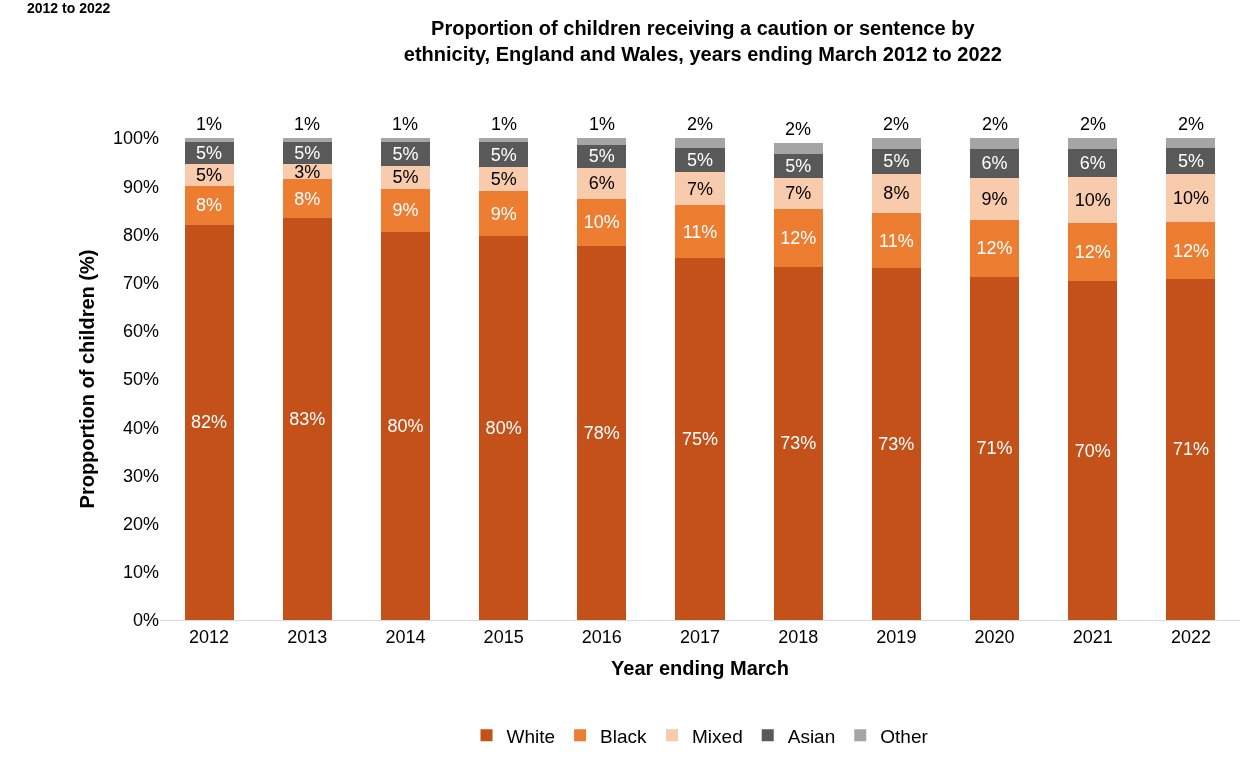  I want to click on y-tick-label: 0%, so click(145, 620).